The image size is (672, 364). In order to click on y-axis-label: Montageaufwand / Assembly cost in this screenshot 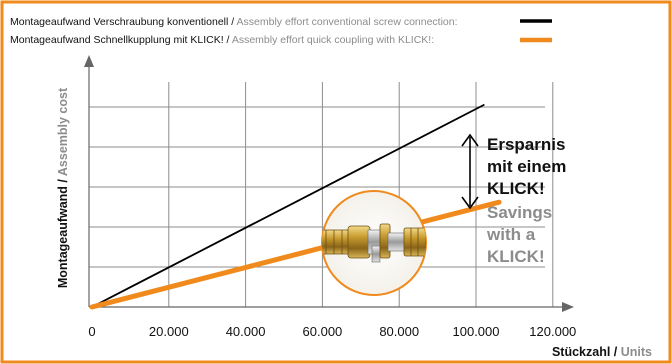, I will do `click(63, 187)`.